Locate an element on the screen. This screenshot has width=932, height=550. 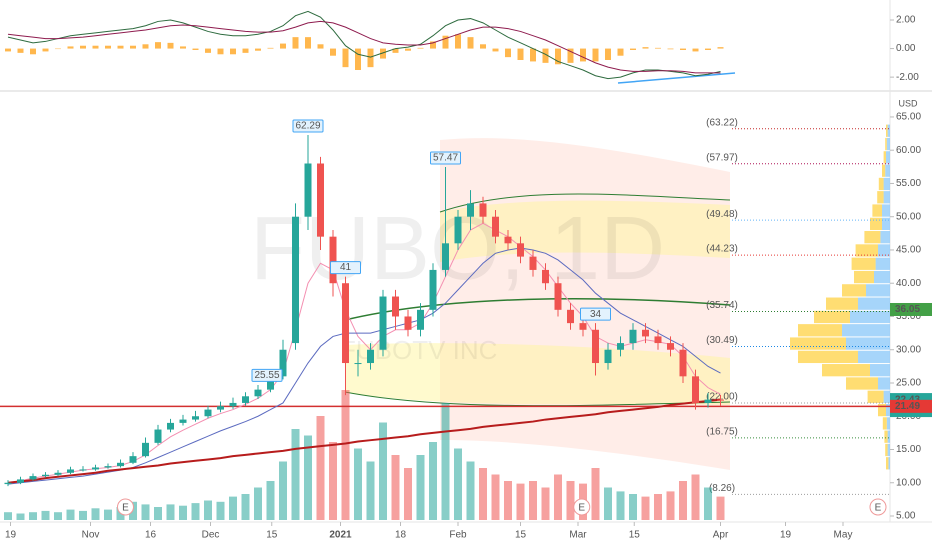
macd-macd is located at coordinates (364, 45).